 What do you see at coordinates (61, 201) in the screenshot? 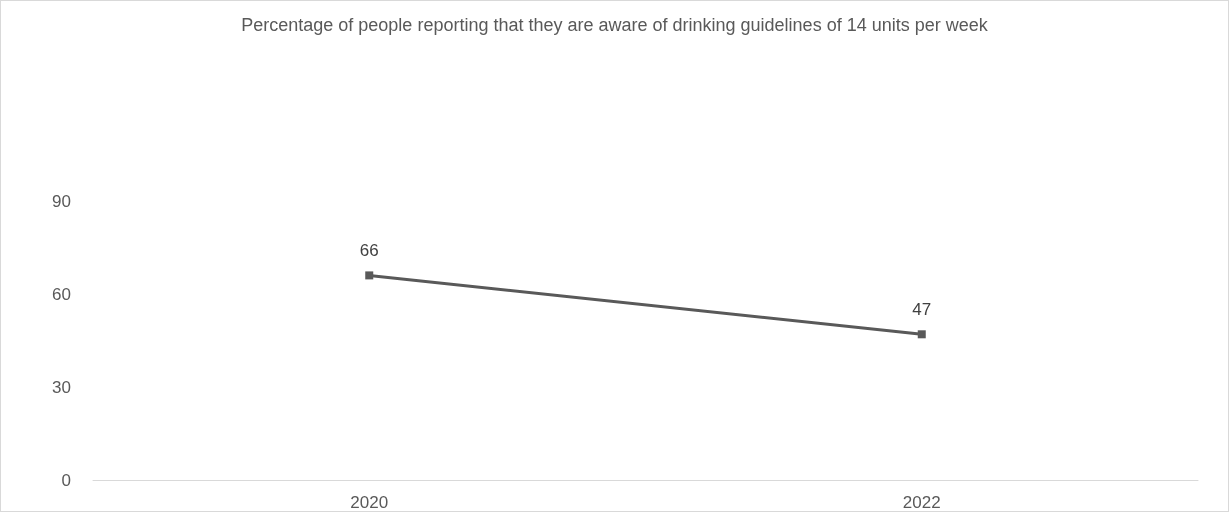
I see `y-tick-label: 90` at bounding box center [61, 201].